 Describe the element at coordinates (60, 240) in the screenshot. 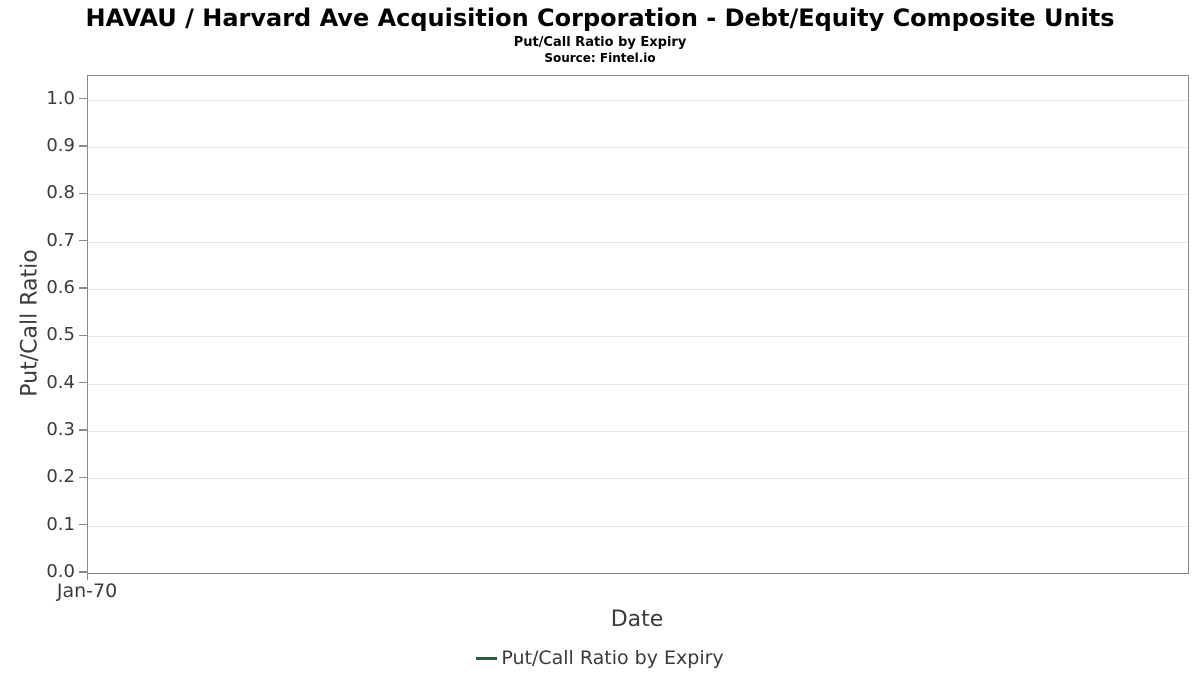

I see `y-tick-label: 0.7` at that location.